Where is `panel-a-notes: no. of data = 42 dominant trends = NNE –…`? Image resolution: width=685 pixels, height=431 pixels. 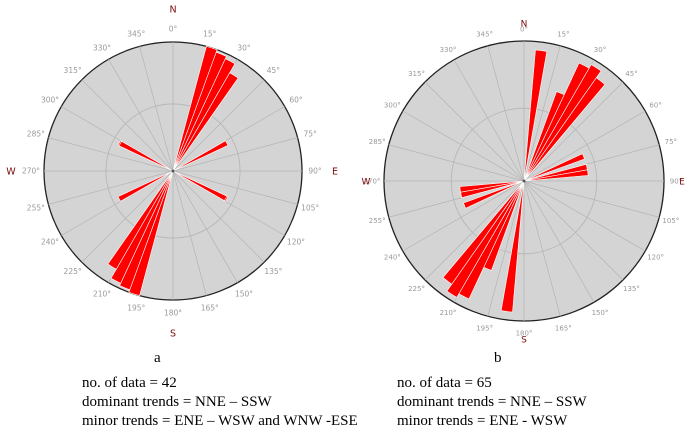 panel-a-notes: no. of data = 42 dominant trends = NNE –… is located at coordinates (220, 402).